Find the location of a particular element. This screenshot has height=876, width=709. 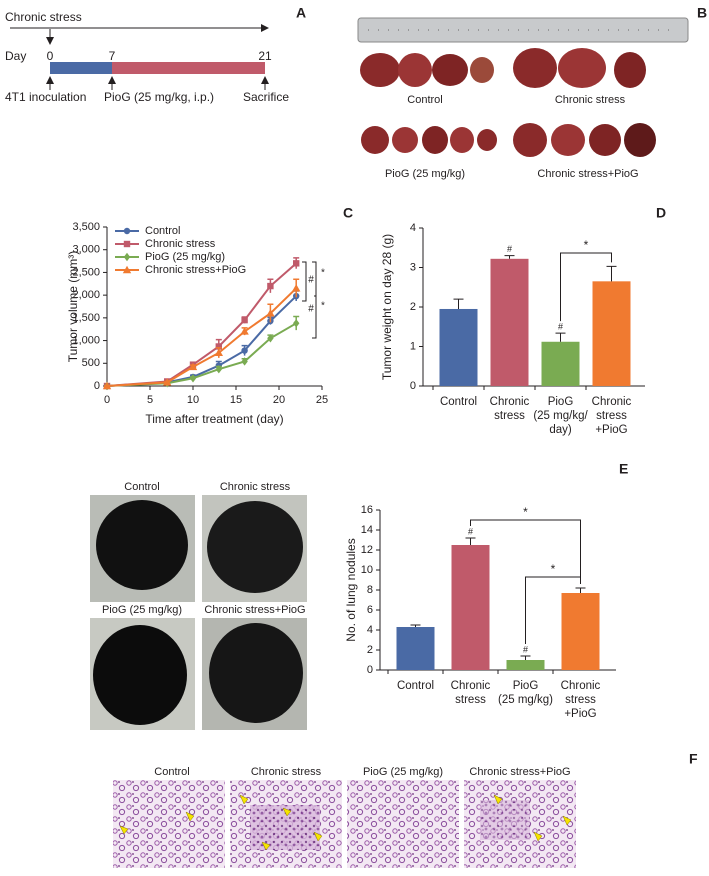

legend-label: Chronic stress+PioG is located at coordinates (195, 270).